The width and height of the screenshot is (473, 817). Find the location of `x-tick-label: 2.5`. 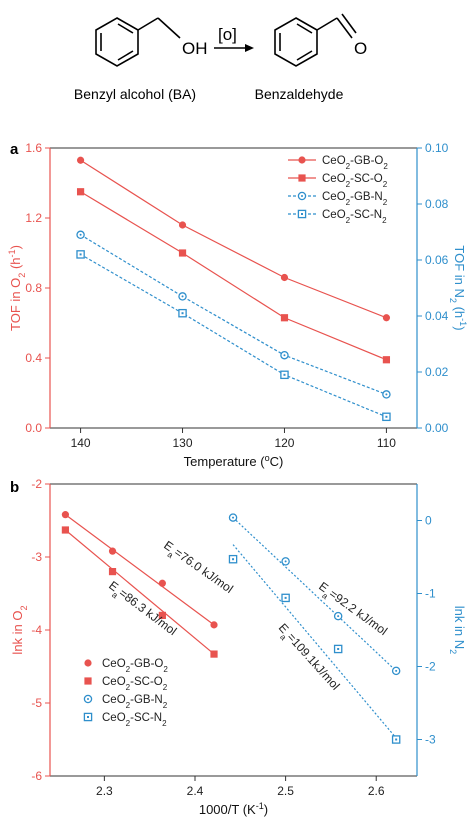

x-tick-label: 2.5 is located at coordinates (285, 791).